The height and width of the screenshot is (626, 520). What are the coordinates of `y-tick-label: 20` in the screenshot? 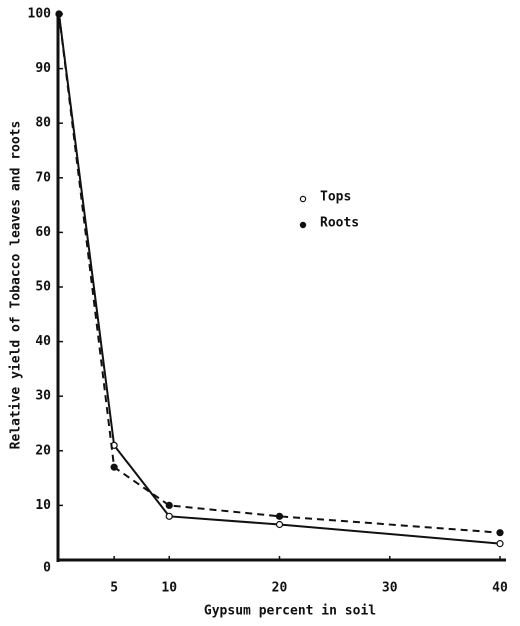 It's located at (43, 450).